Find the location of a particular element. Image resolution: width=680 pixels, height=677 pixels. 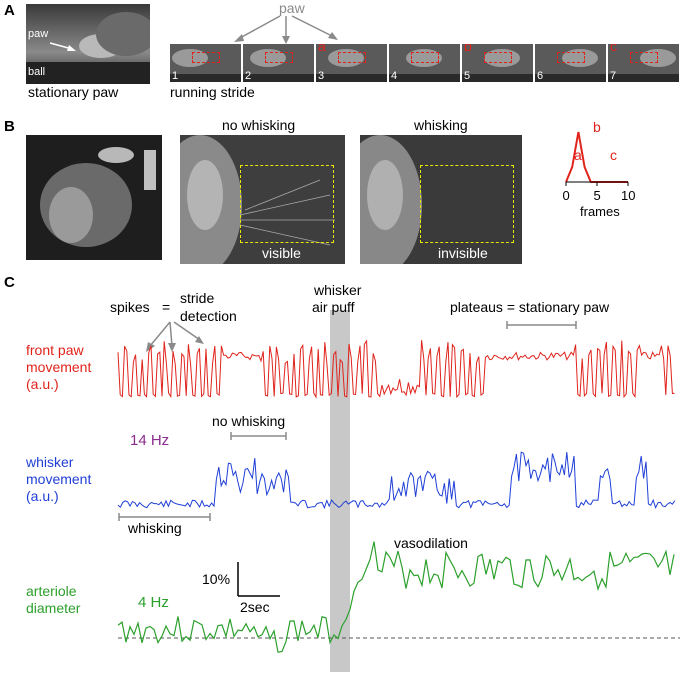

plateau-bracket is located at coordinates (541, 325).